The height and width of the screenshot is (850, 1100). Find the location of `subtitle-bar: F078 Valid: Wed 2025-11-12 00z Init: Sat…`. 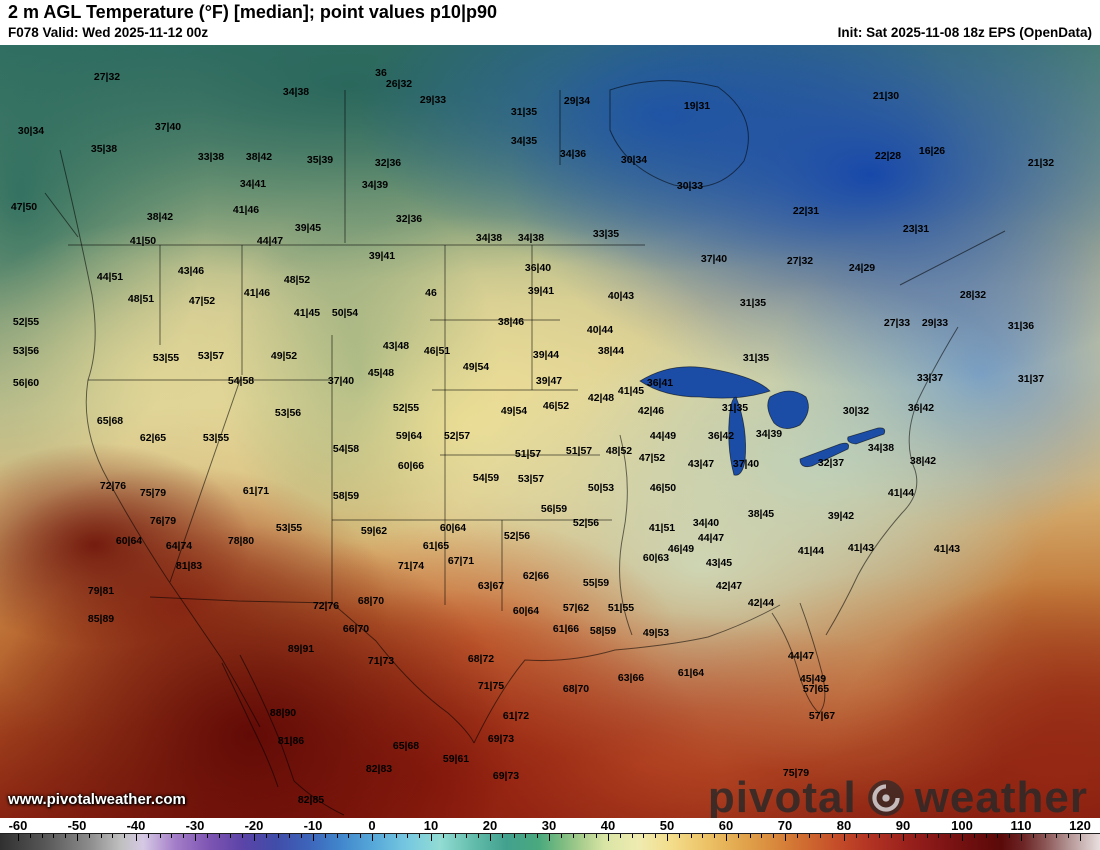

subtitle-bar: F078 Valid: Wed 2025-11-12 00z Init: Sat… is located at coordinates (550, 35).